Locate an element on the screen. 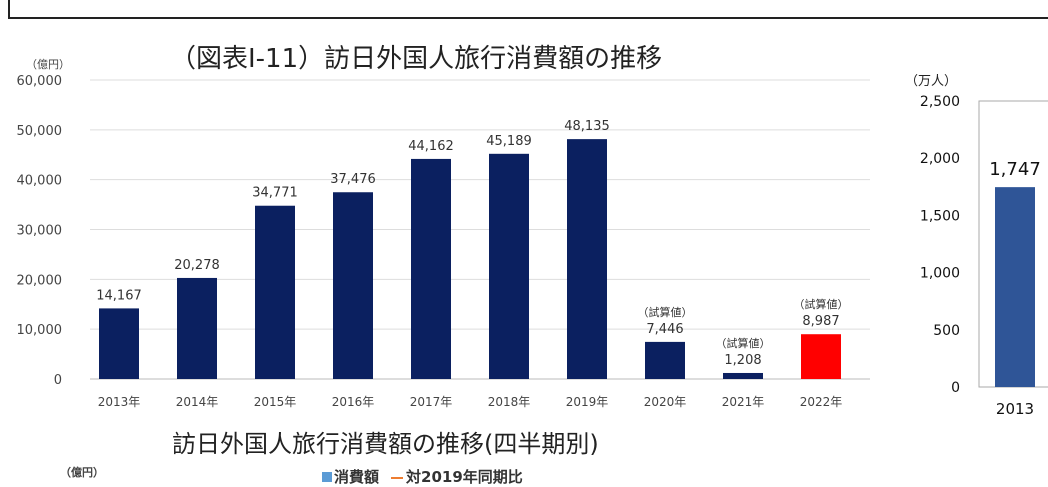 This screenshot has height=487, width=1048. x-tick-label: 2019年 is located at coordinates (587, 402).